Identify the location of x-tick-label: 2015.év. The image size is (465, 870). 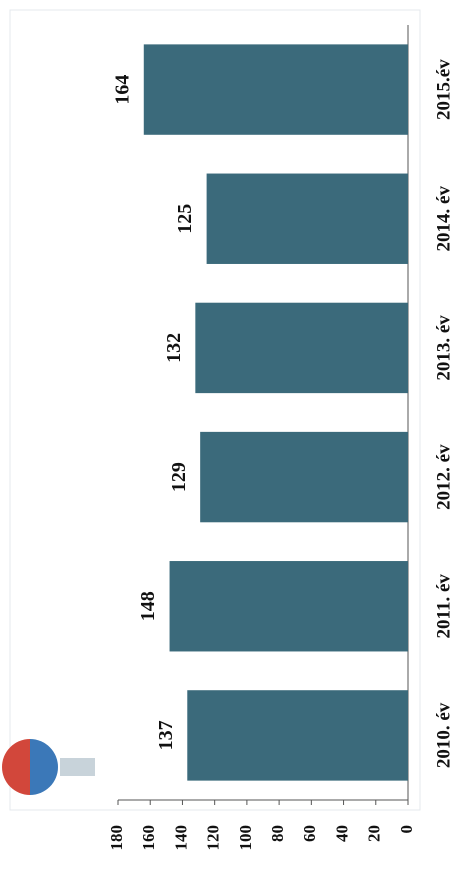
(443, 89).